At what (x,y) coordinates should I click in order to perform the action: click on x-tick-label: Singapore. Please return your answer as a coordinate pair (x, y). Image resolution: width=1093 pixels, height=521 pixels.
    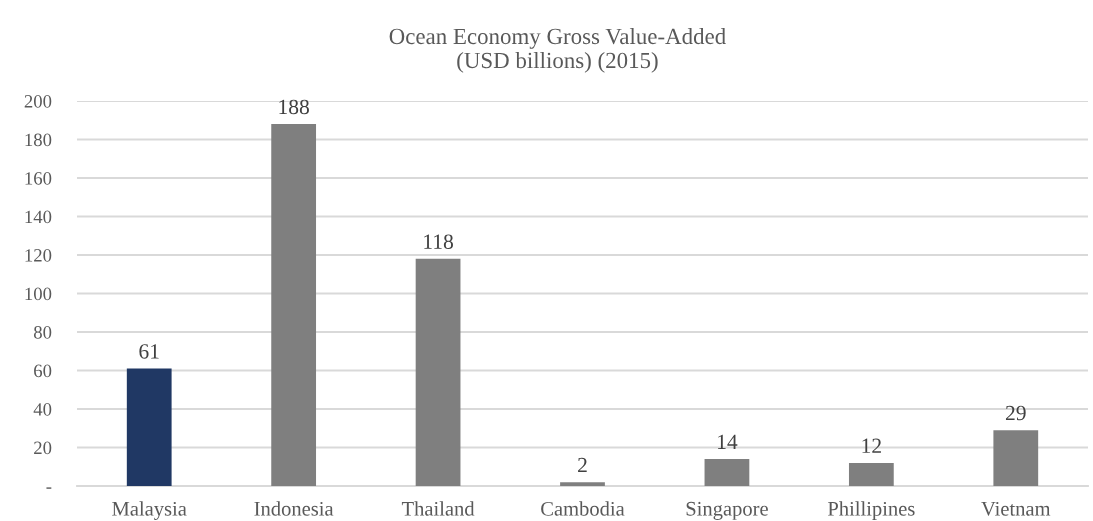
    Looking at the image, I should click on (727, 510).